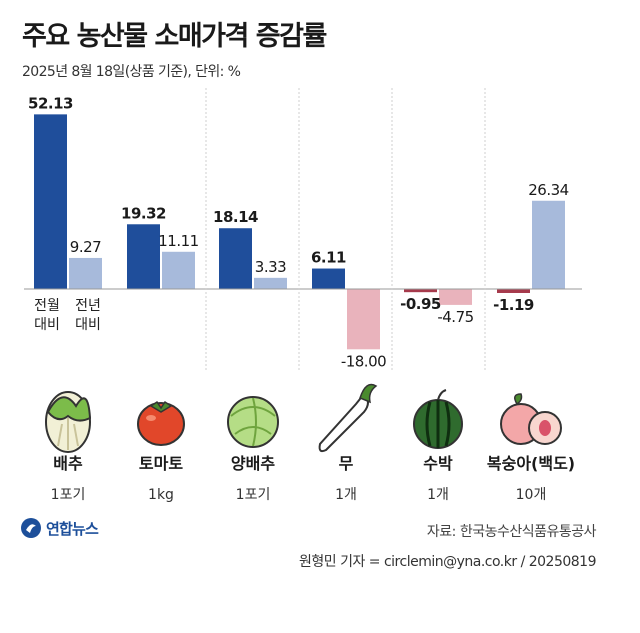 The width and height of the screenshot is (640, 633). What do you see at coordinates (47, 325) in the screenshot?
I see `legend-mom-label-2: 대비` at bounding box center [47, 325].